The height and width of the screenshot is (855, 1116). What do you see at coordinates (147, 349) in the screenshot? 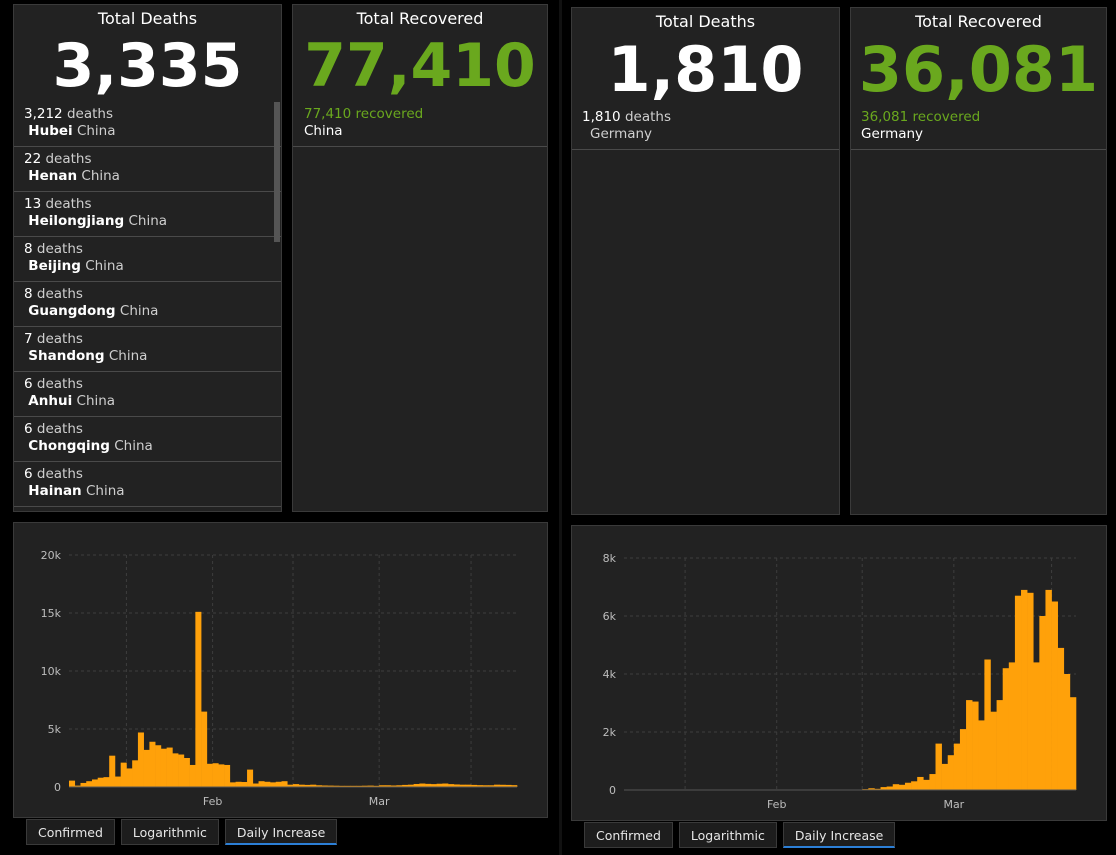
I see `list-item: 7 deaths Shandong China` at bounding box center [147, 349].